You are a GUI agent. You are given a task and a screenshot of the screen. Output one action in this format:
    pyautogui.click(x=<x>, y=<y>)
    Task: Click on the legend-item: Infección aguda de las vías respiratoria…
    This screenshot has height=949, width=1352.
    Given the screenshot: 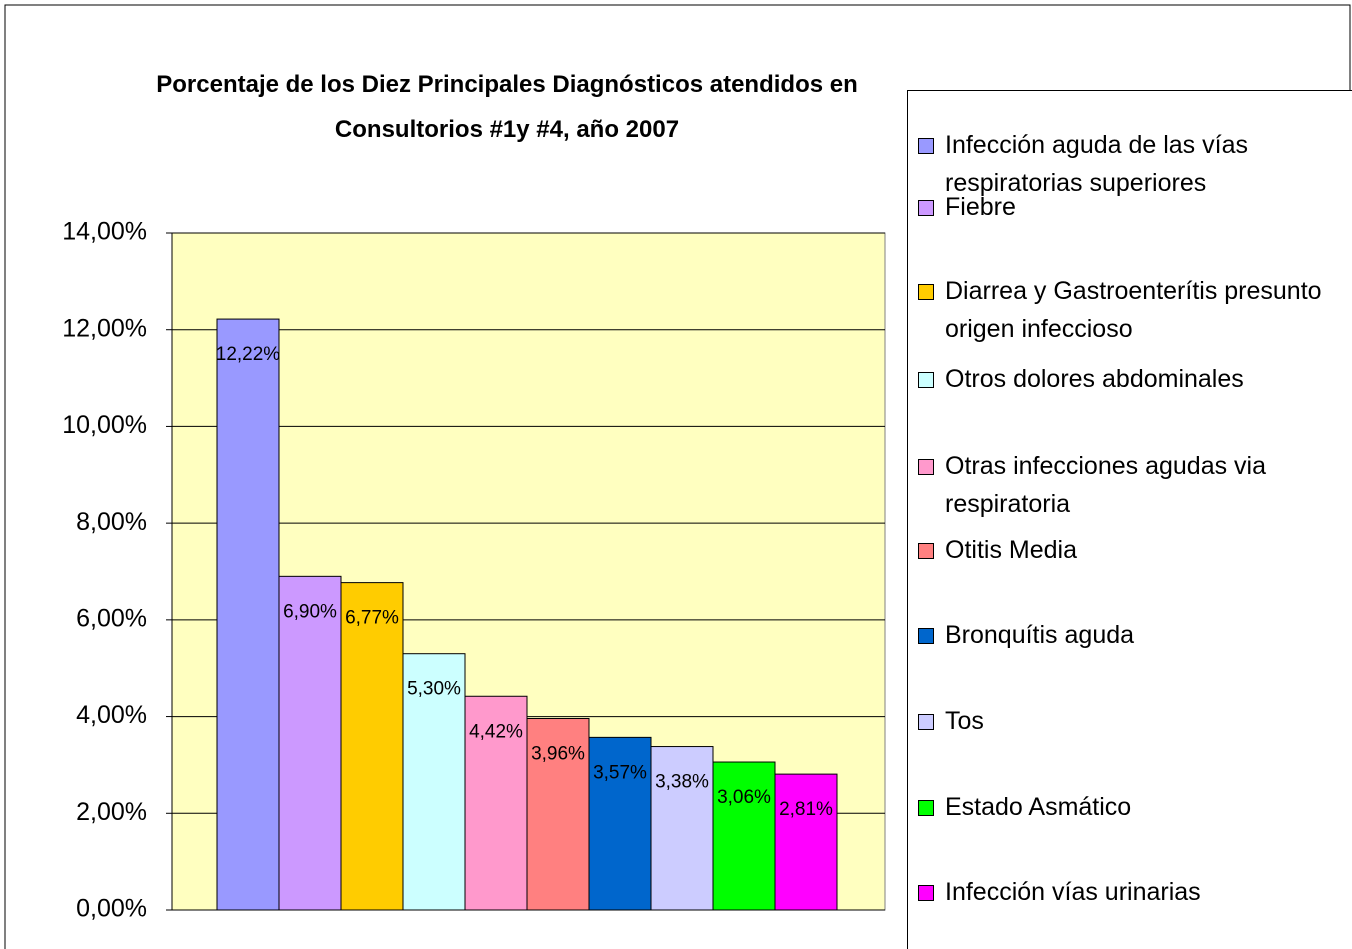 What is the action you would take?
    pyautogui.click(x=1128, y=164)
    